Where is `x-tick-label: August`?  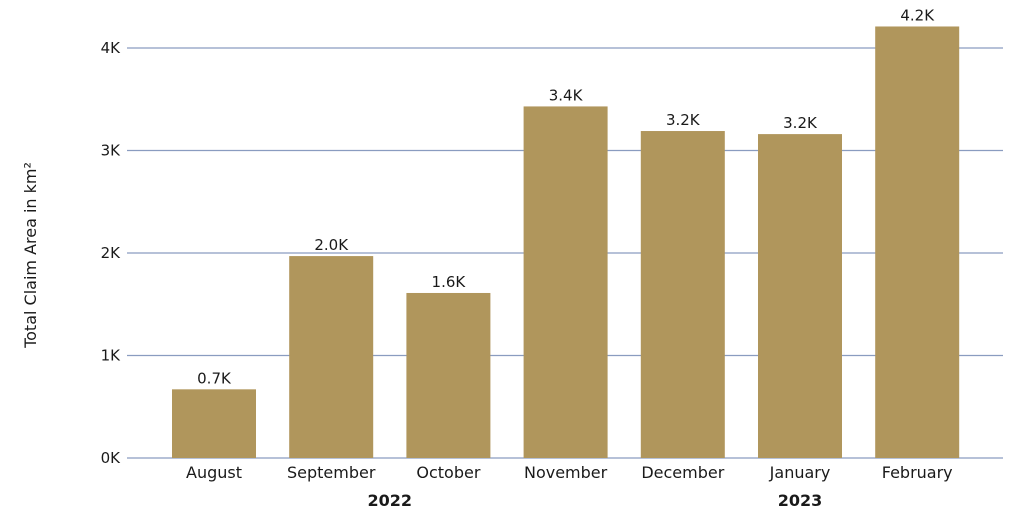 x-tick-label: August is located at coordinates (214, 472).